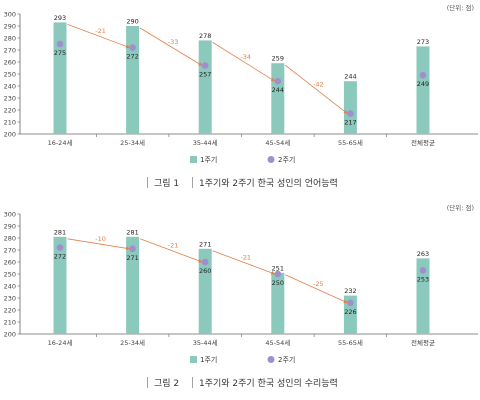 This screenshot has height=400, width=480. I want to click on point-value-label: 244, so click(278, 90).